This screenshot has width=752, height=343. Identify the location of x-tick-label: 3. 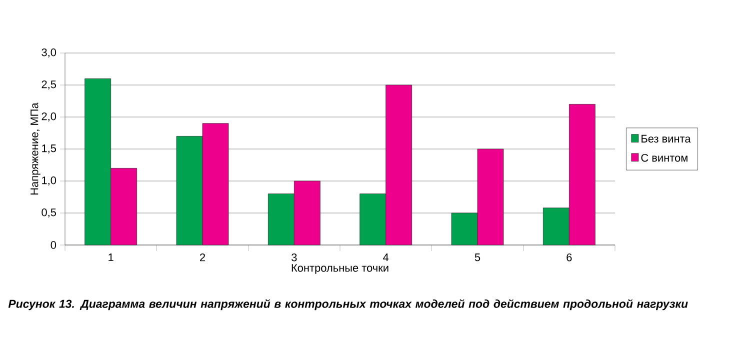
(294, 258).